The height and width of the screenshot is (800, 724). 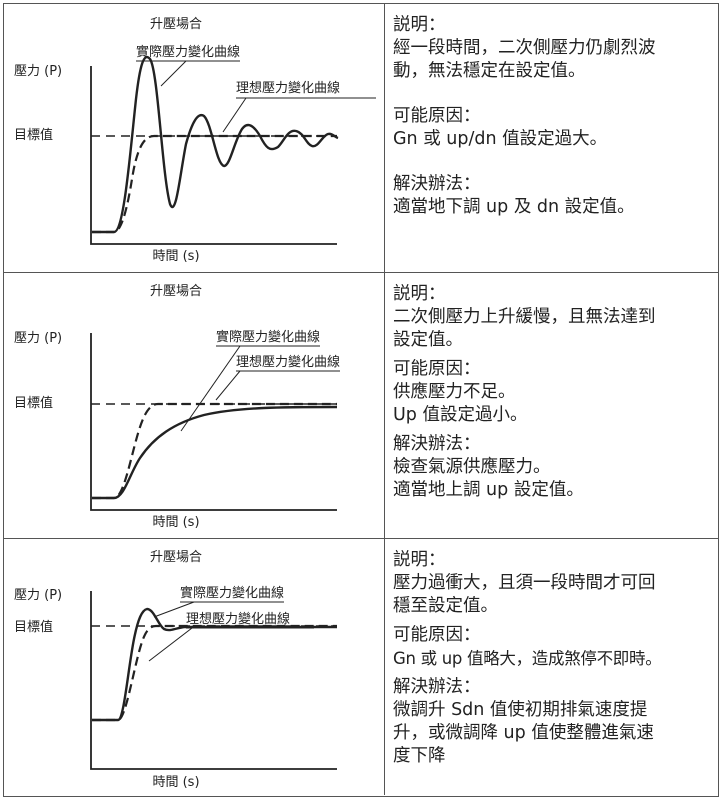 What do you see at coordinates (500, 139) in the screenshot?
I see `causes-line: Gn 或 up/dn 值設定過大。` at bounding box center [500, 139].